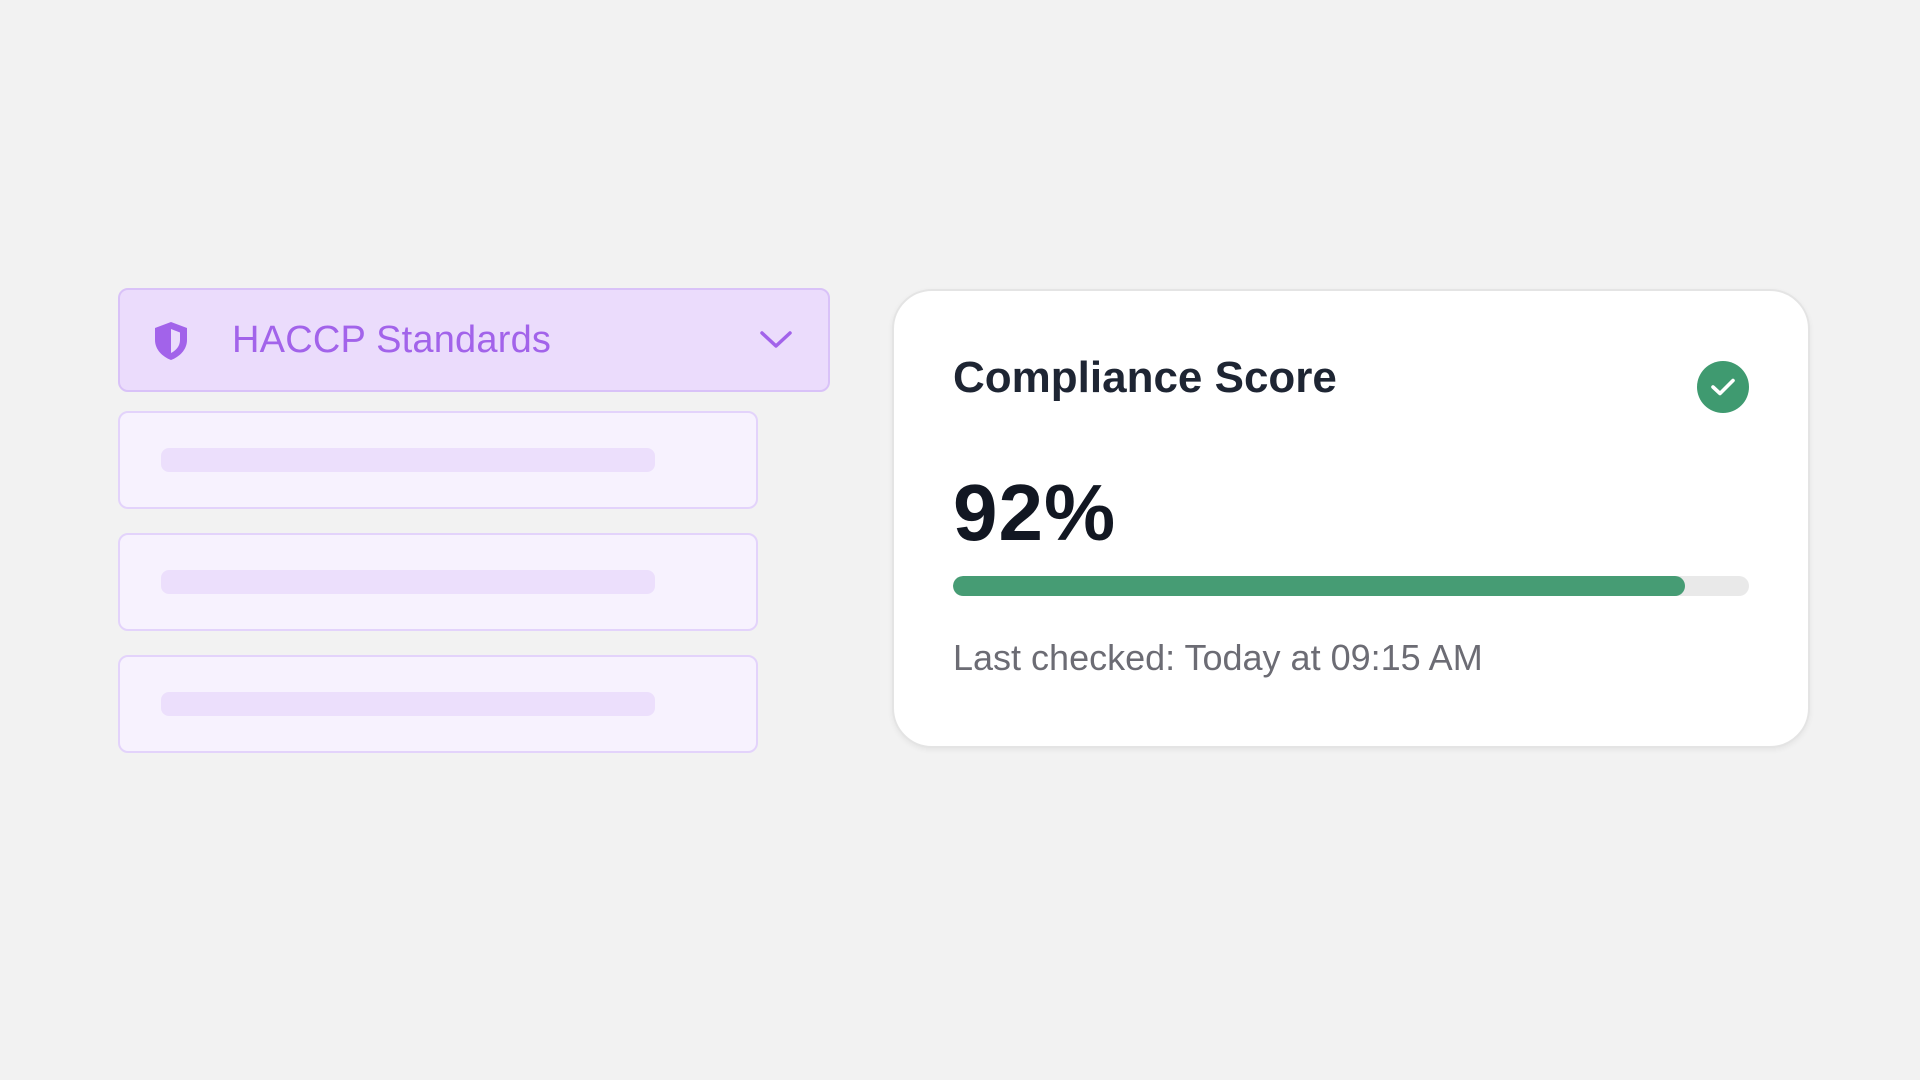 This screenshot has height=1080, width=1920. Describe the element at coordinates (1218, 657) in the screenshot. I see `last-checked-text: Last checked: Today at 09:15 AM` at that location.